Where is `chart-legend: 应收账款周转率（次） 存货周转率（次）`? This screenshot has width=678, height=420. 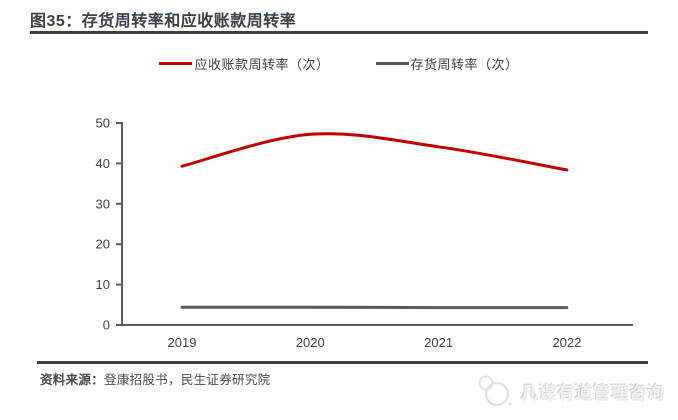
chart-legend: 应收账款周转率（次） 存货周转率（次） is located at coordinates (339, 63).